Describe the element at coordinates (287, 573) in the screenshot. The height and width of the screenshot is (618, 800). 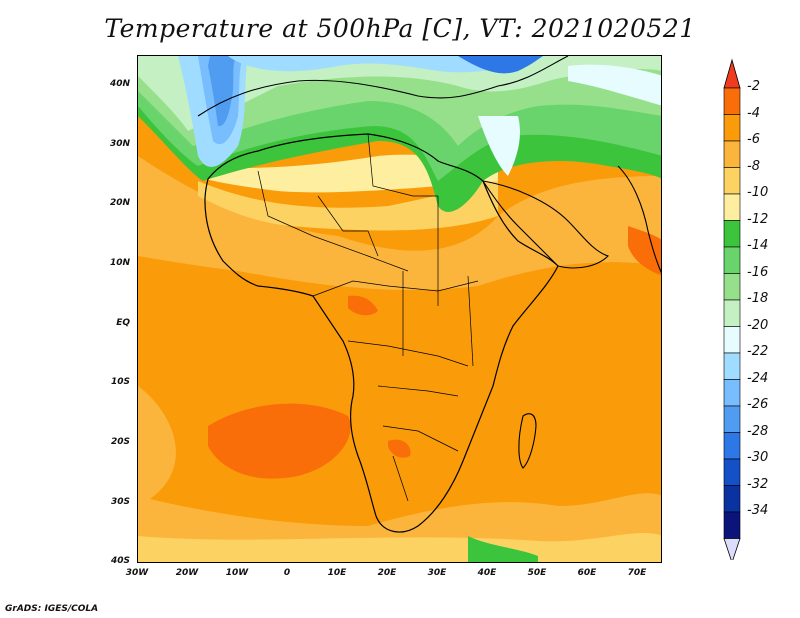
I see `lon-tick-label: 0` at that location.